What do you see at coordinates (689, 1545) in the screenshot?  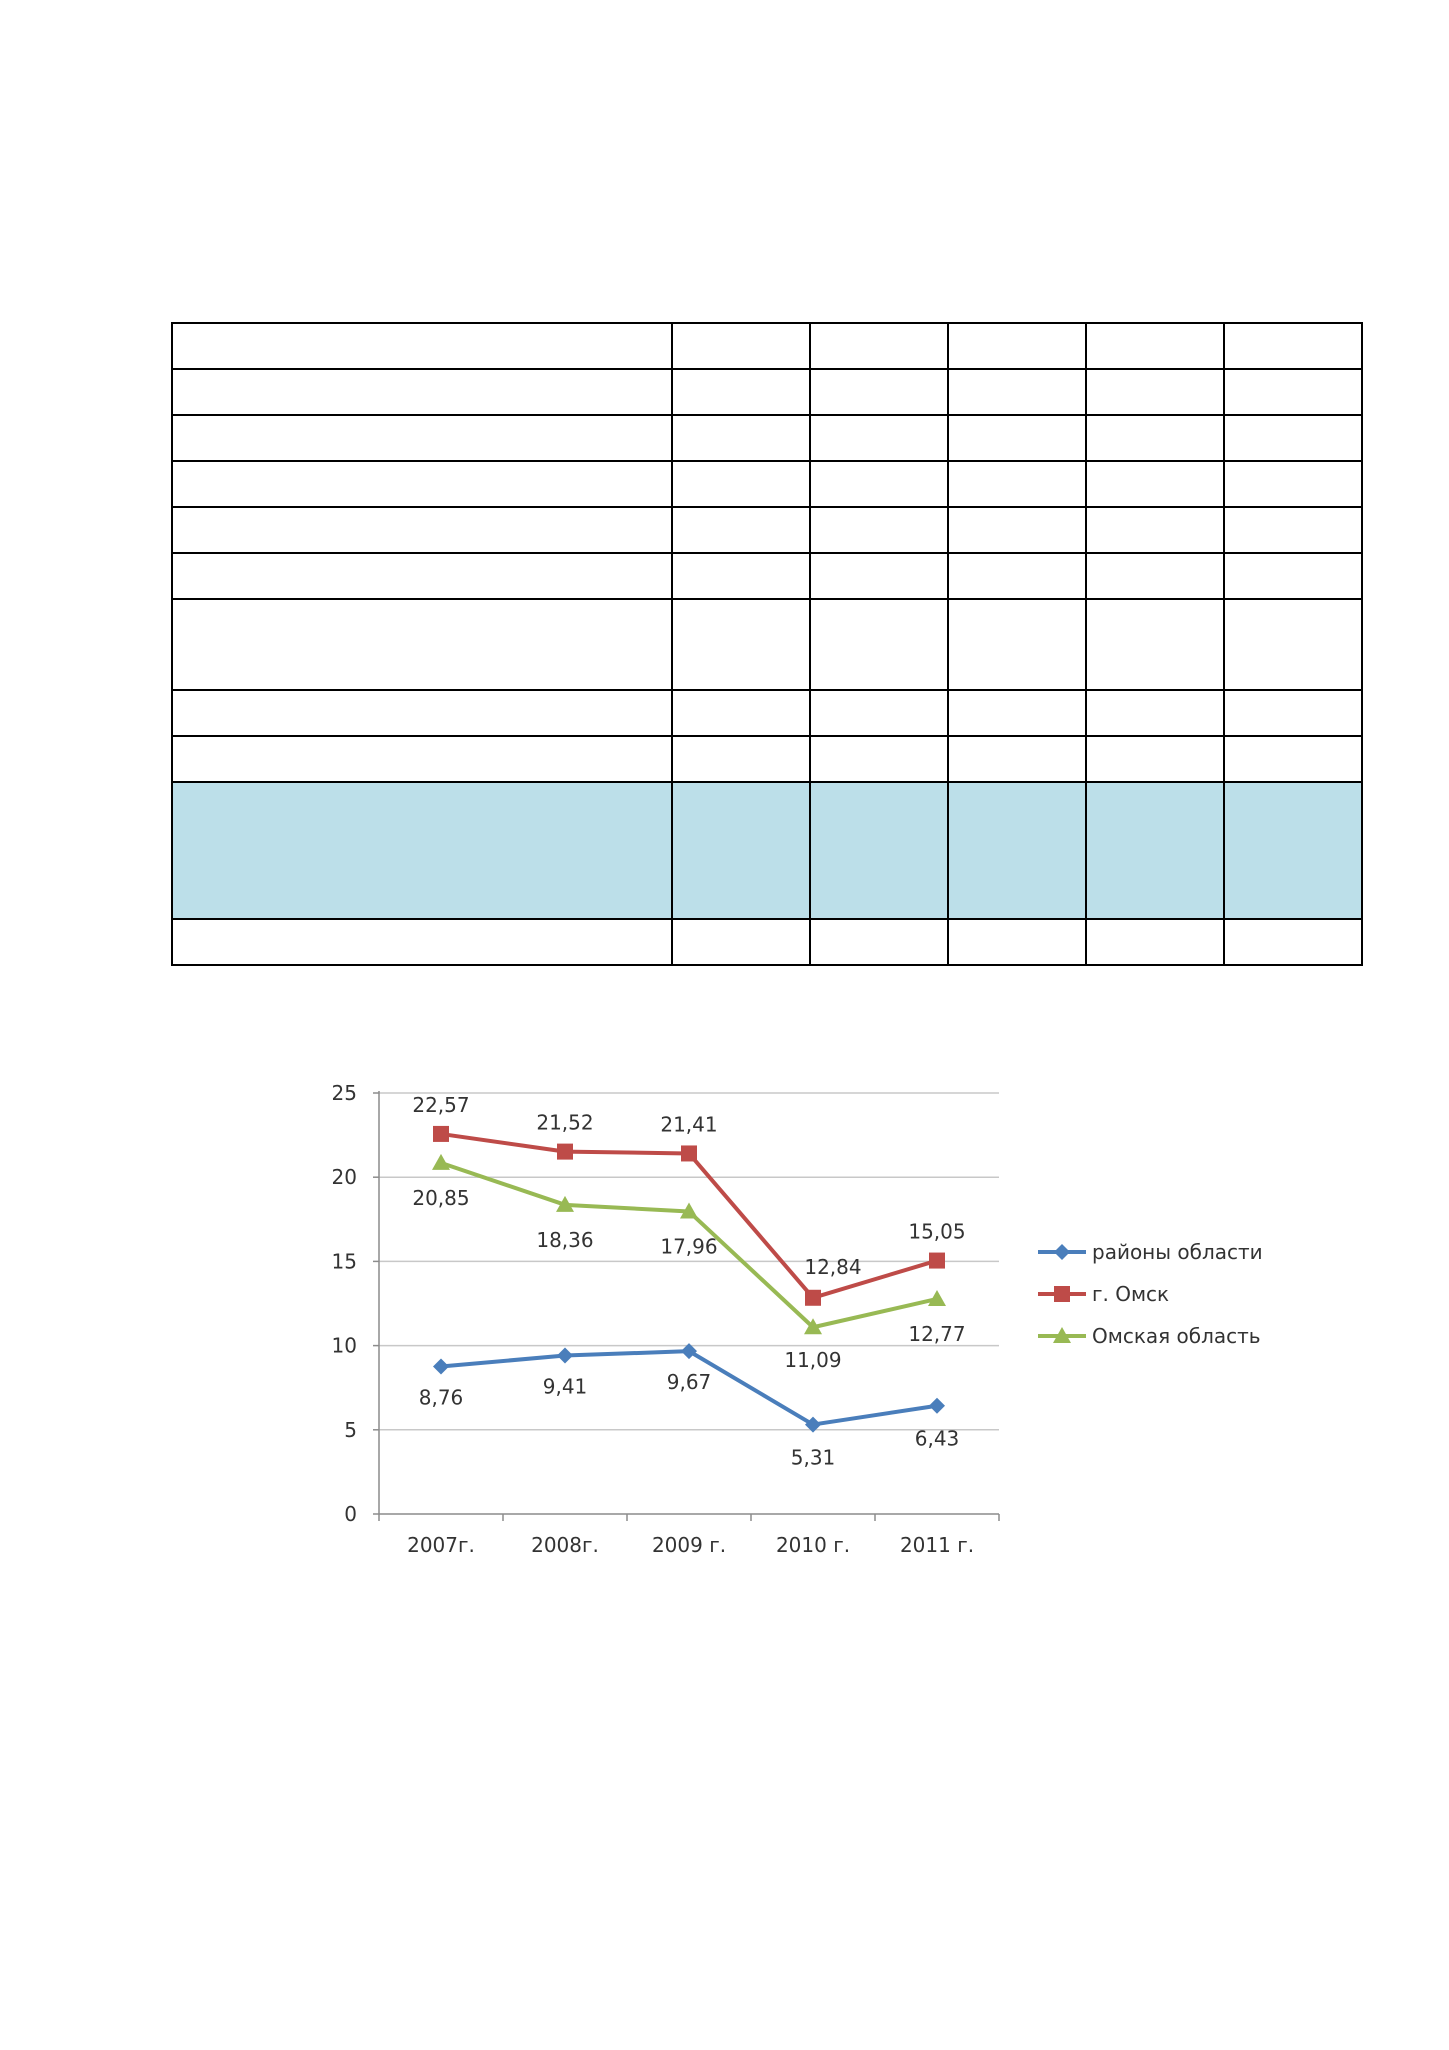 I see `x-tick-label: 2009 г.` at bounding box center [689, 1545].